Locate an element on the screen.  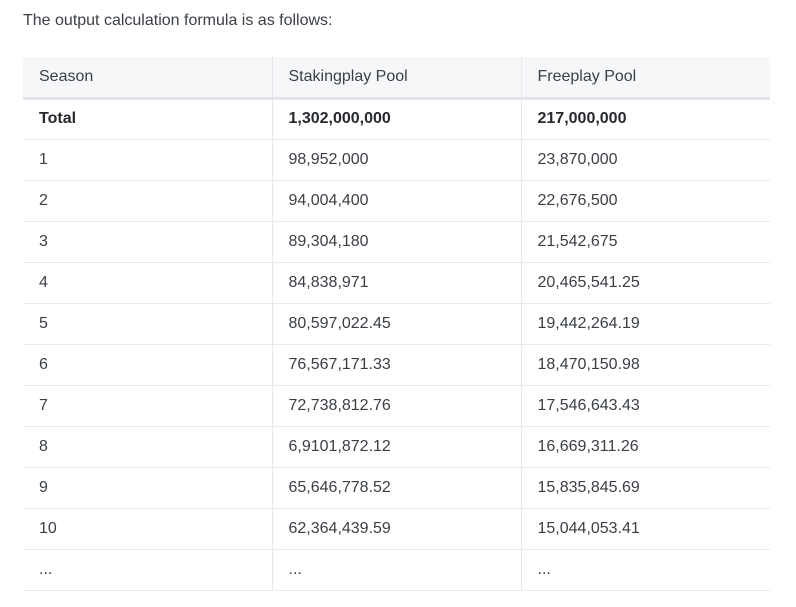
header-freeplay-pool: Freeplay Pool is located at coordinates (645, 78).